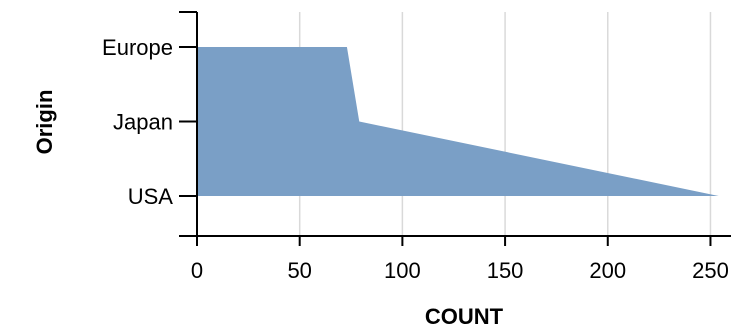 The image size is (743, 330). I want to click on x-tick-label: 200, so click(607, 270).